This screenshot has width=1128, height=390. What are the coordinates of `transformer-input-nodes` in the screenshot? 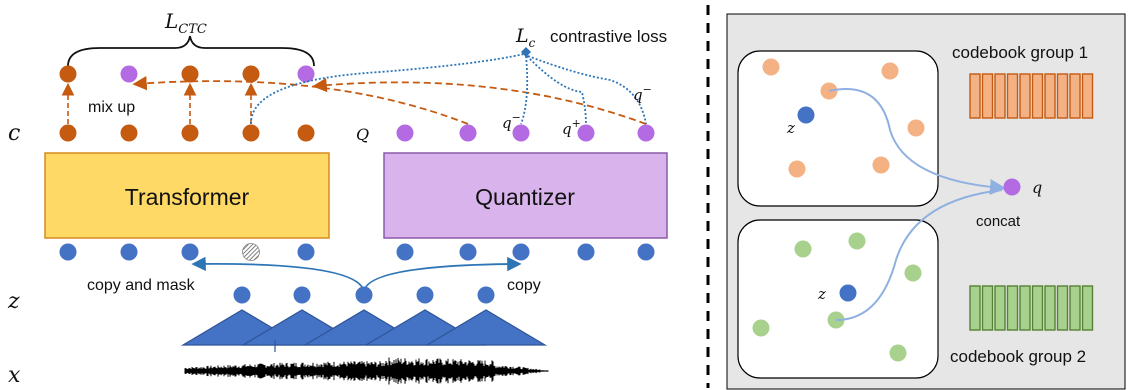 It's located at (187, 252).